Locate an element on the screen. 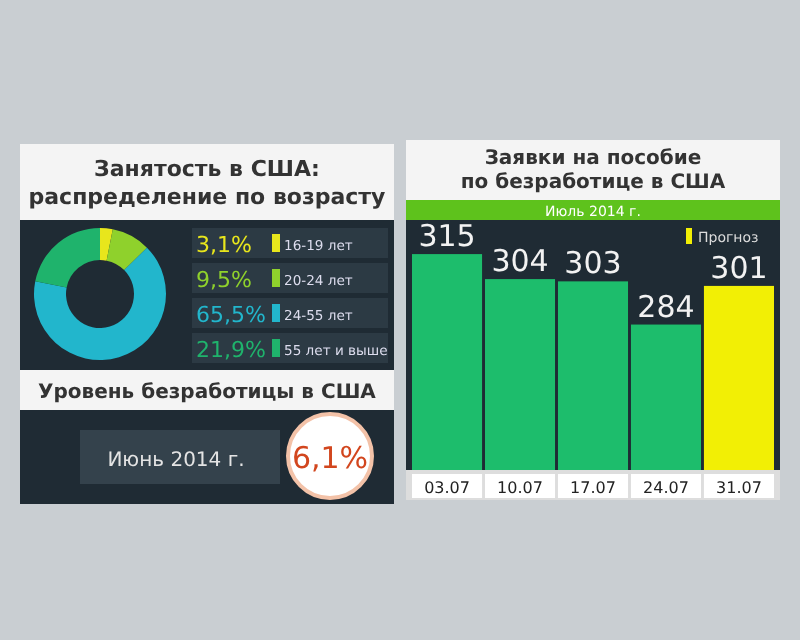 This screenshot has width=800, height=640. x-tick-label: 03.07 is located at coordinates (447, 488).